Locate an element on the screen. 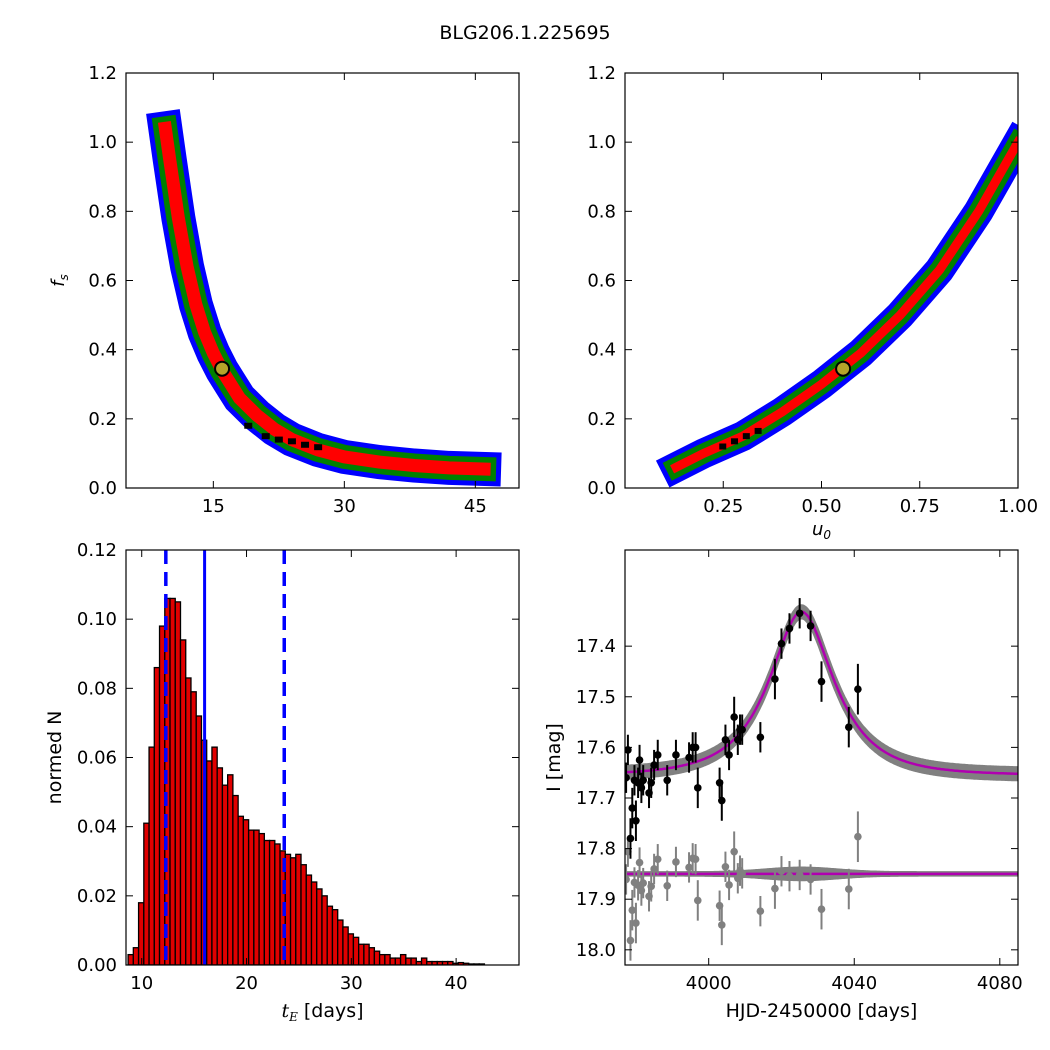 Image resolution: width=1050 pixels, height=1050 pixels. y-tick-label: 0.08 is located at coordinates (97, 688).